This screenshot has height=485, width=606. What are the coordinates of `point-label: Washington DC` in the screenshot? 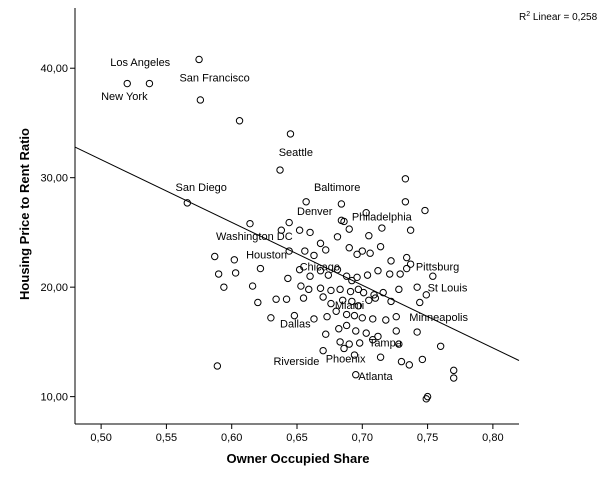 It's located at (254, 237).